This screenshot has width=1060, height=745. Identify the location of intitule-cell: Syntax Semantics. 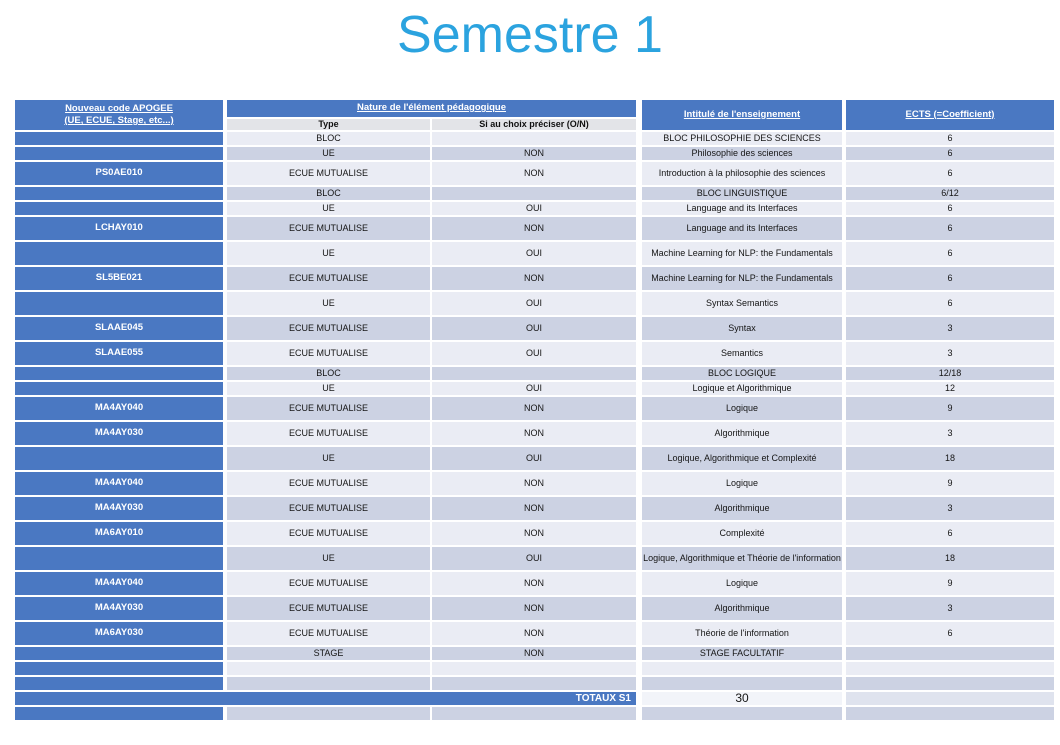
(742, 303).